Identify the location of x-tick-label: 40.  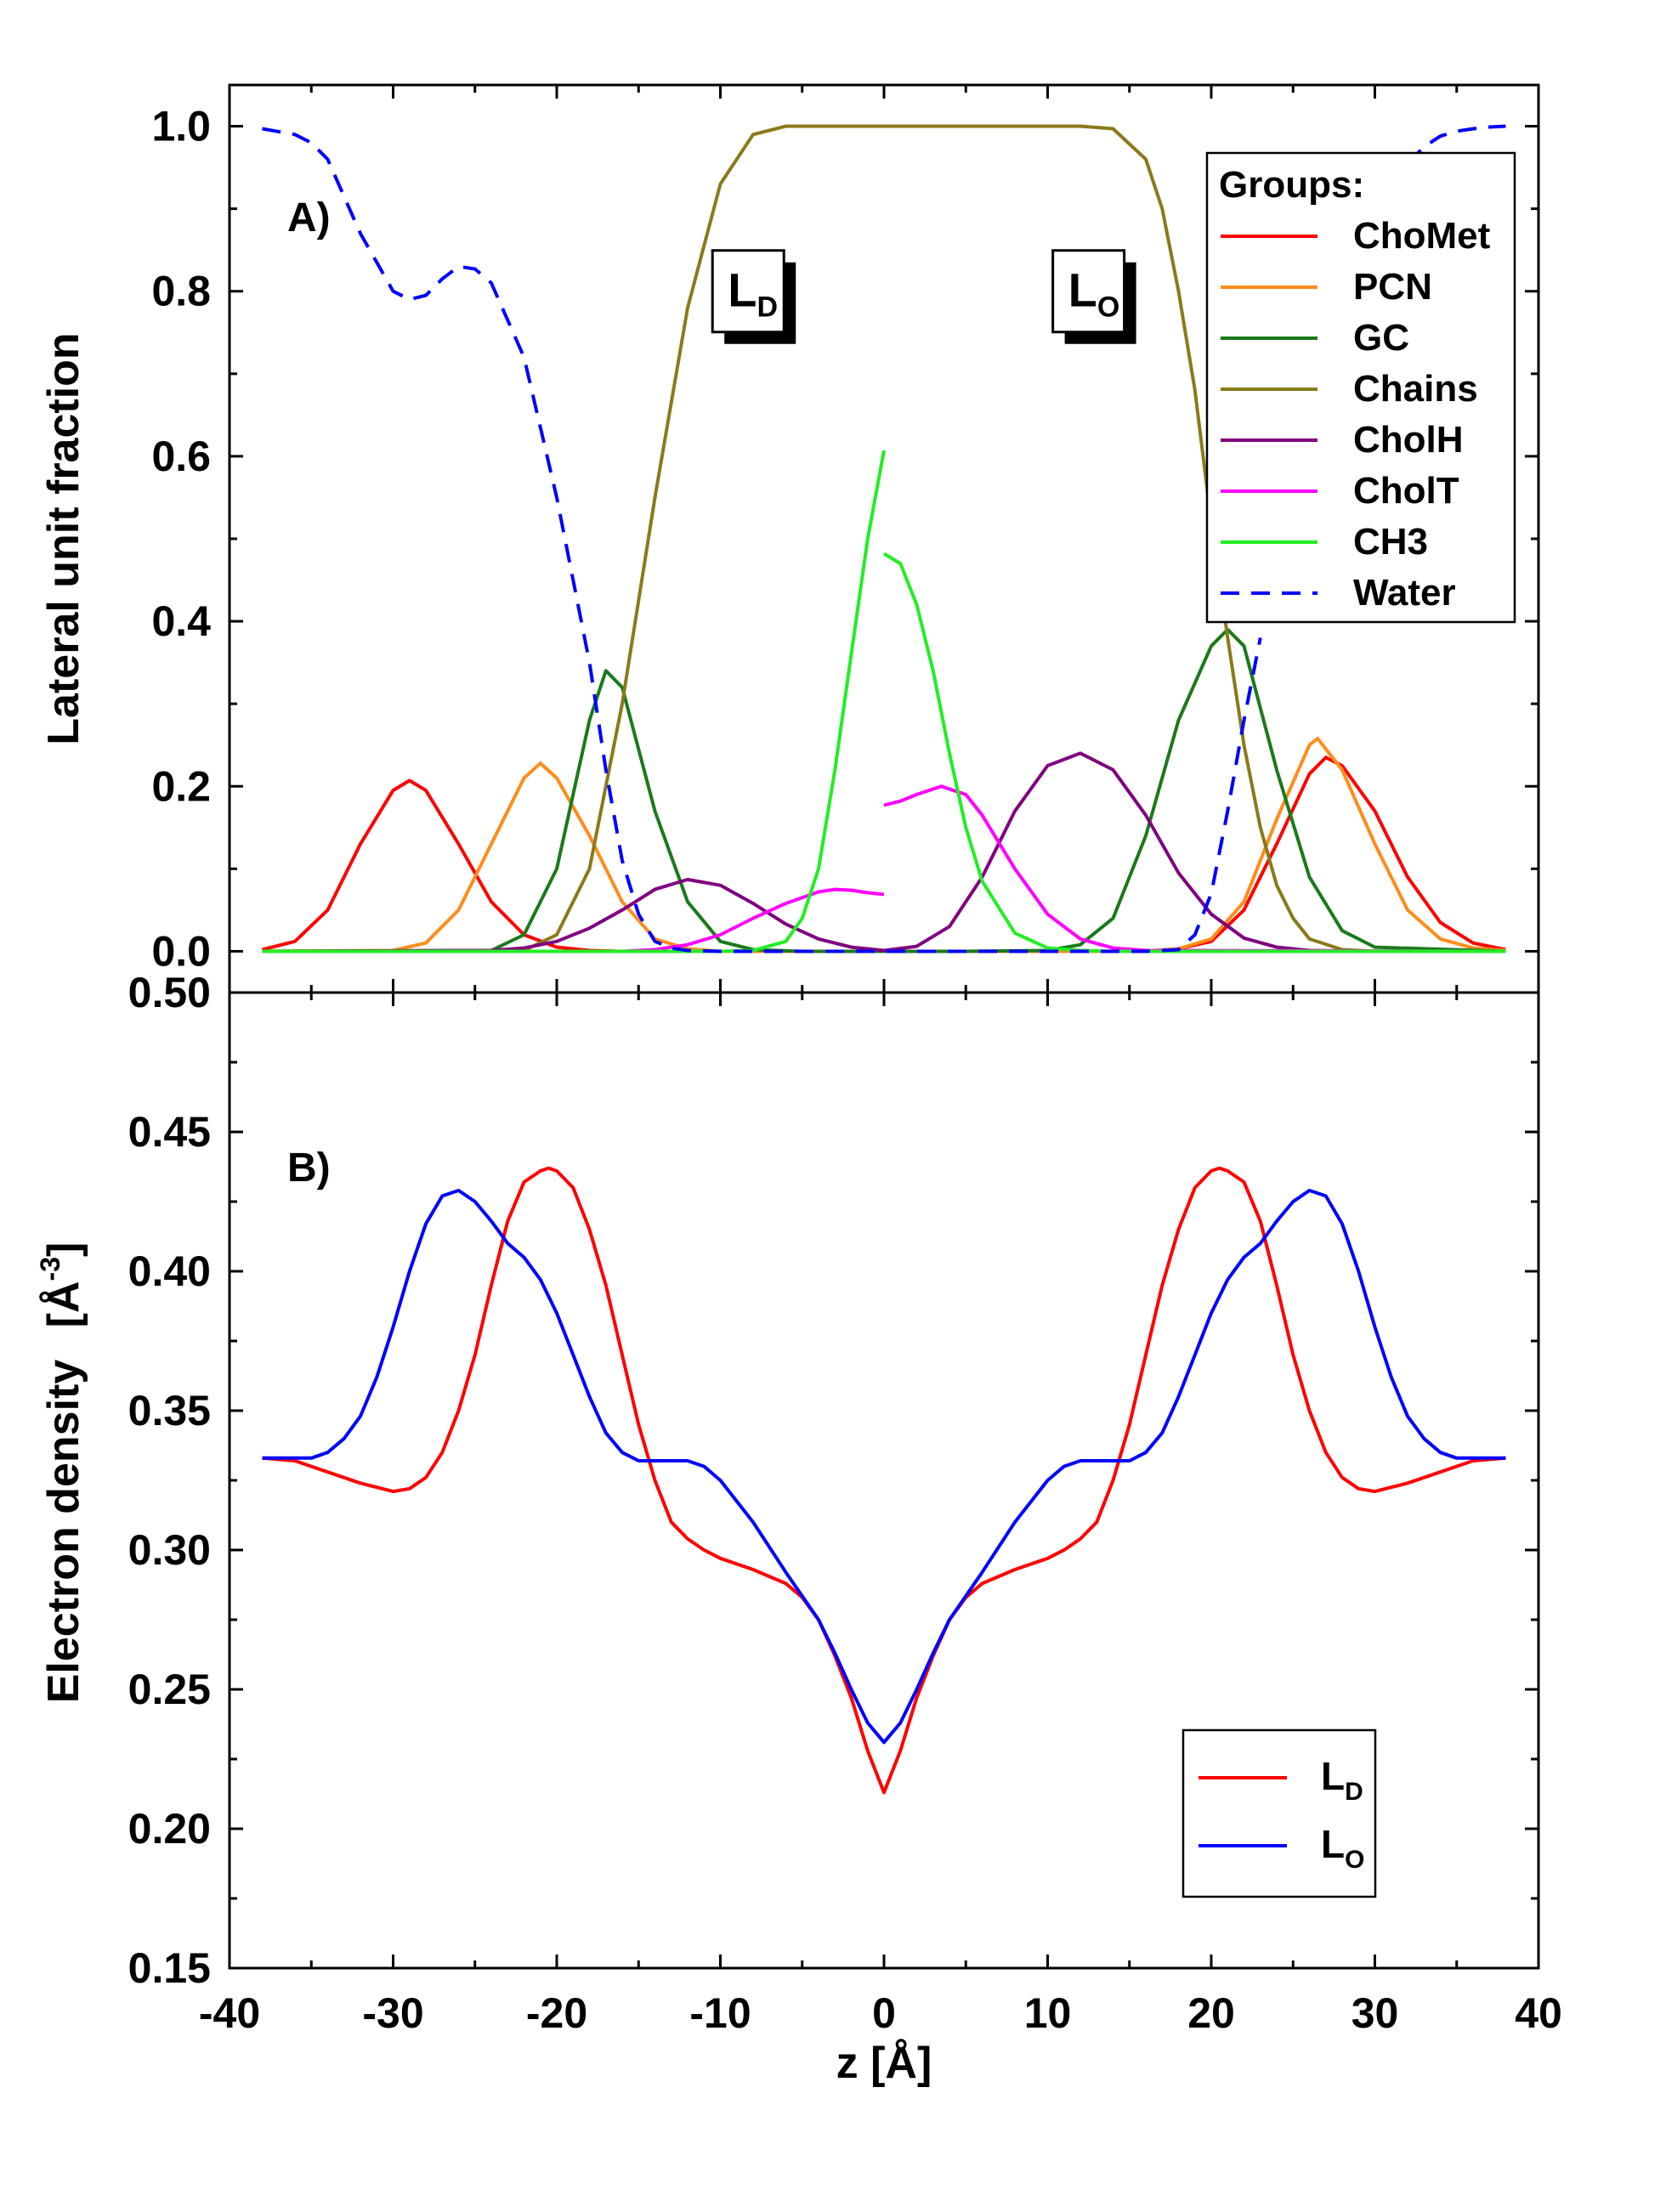
(1538, 2013).